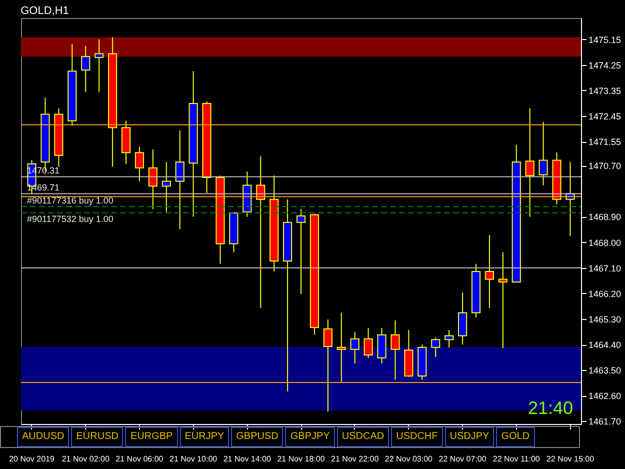  What do you see at coordinates (310, 437) in the screenshot?
I see `text: GBPJPY` at bounding box center [310, 437].